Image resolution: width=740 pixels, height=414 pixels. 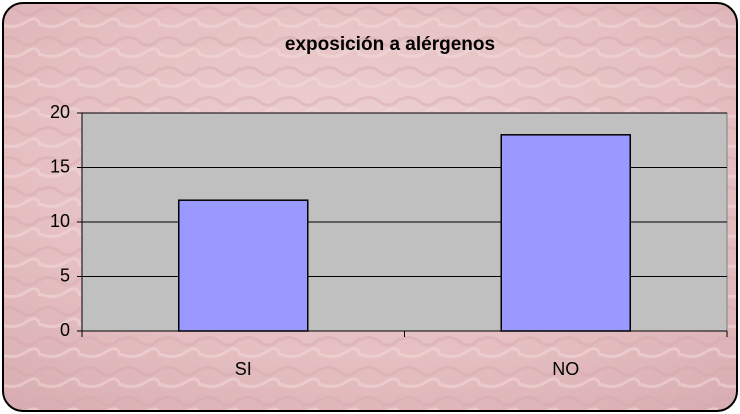 What do you see at coordinates (243, 369) in the screenshot?
I see `x-tick-label: SI` at bounding box center [243, 369].